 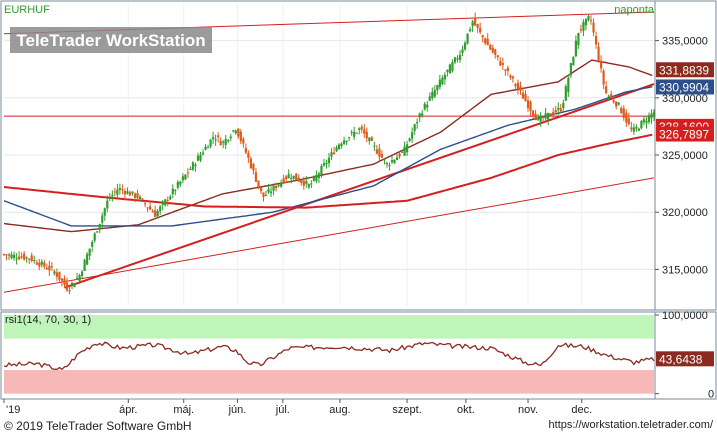 I want to click on rsi-zone-low, so click(x=329, y=382).